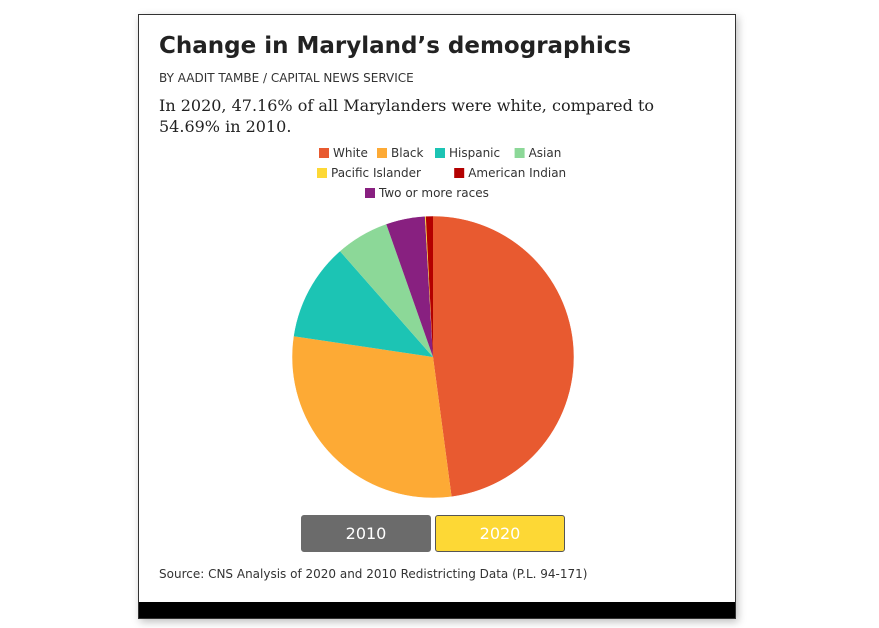  What do you see at coordinates (286, 78) in the screenshot?
I see `byline: BY AADIT TAMBE / CAPITAL NEWS SERVICE` at bounding box center [286, 78].